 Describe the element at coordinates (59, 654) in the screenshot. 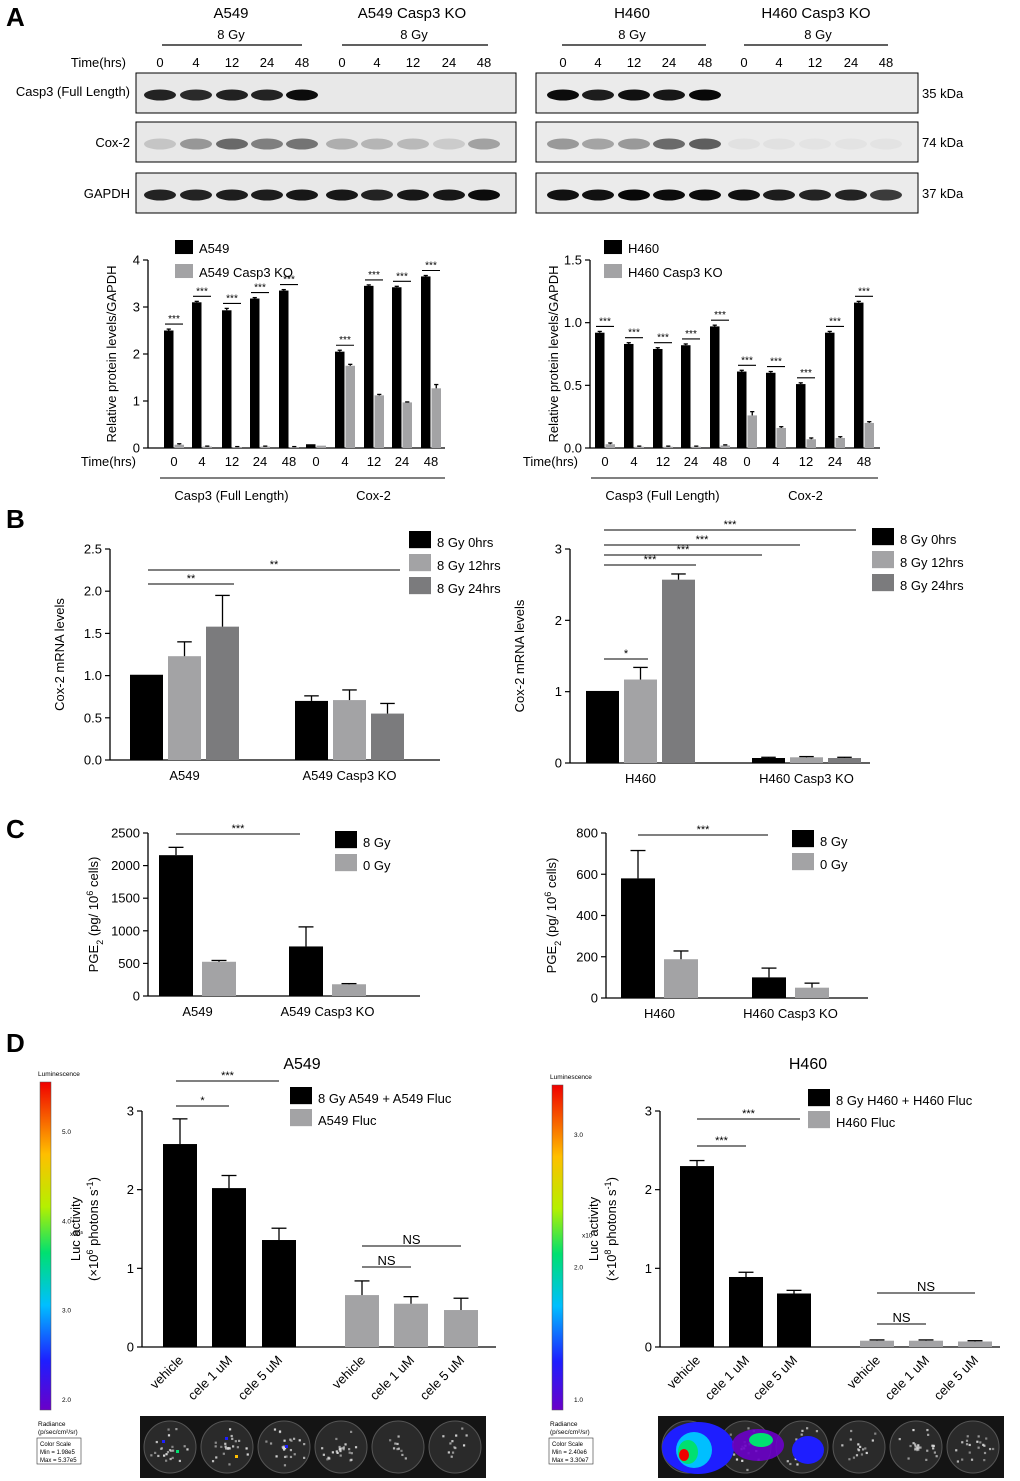

I see `y-axis-label: Cox-2 mRNA levels` at that location.